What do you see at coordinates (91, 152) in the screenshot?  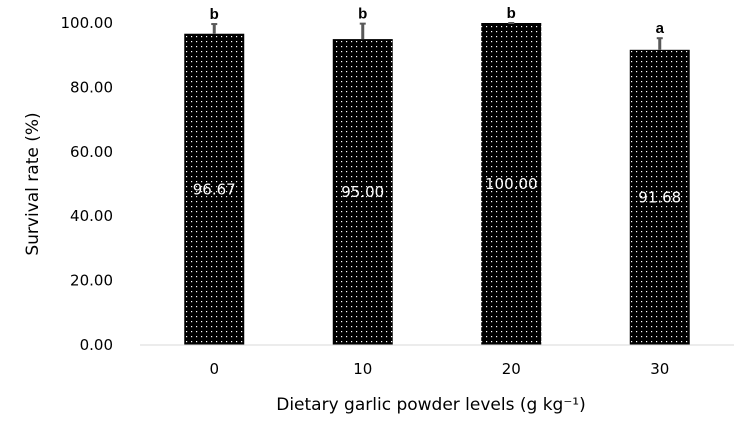 I see `y-tick-label: 60.00` at bounding box center [91, 152].